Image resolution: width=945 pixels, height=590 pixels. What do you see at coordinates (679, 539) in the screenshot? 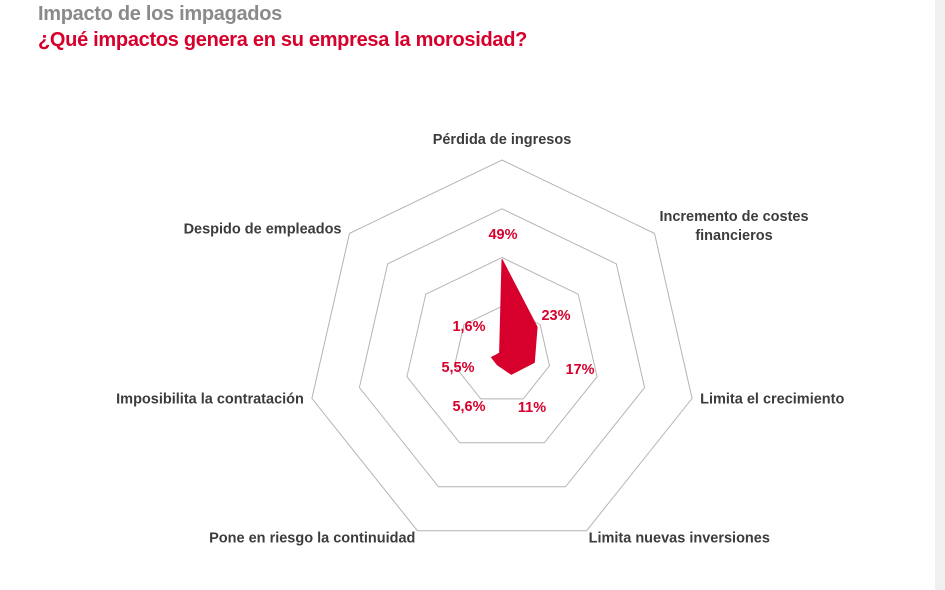
I see `axis-label: Limita nuevas inversiones` at bounding box center [679, 539].